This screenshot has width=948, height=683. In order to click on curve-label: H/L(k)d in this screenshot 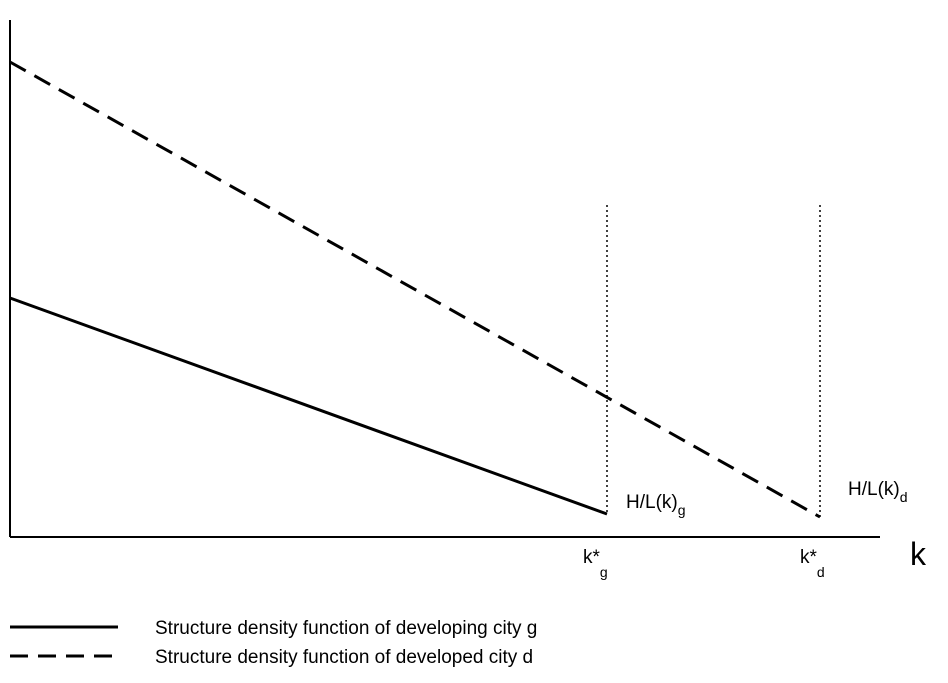, I will do `click(878, 492)`.